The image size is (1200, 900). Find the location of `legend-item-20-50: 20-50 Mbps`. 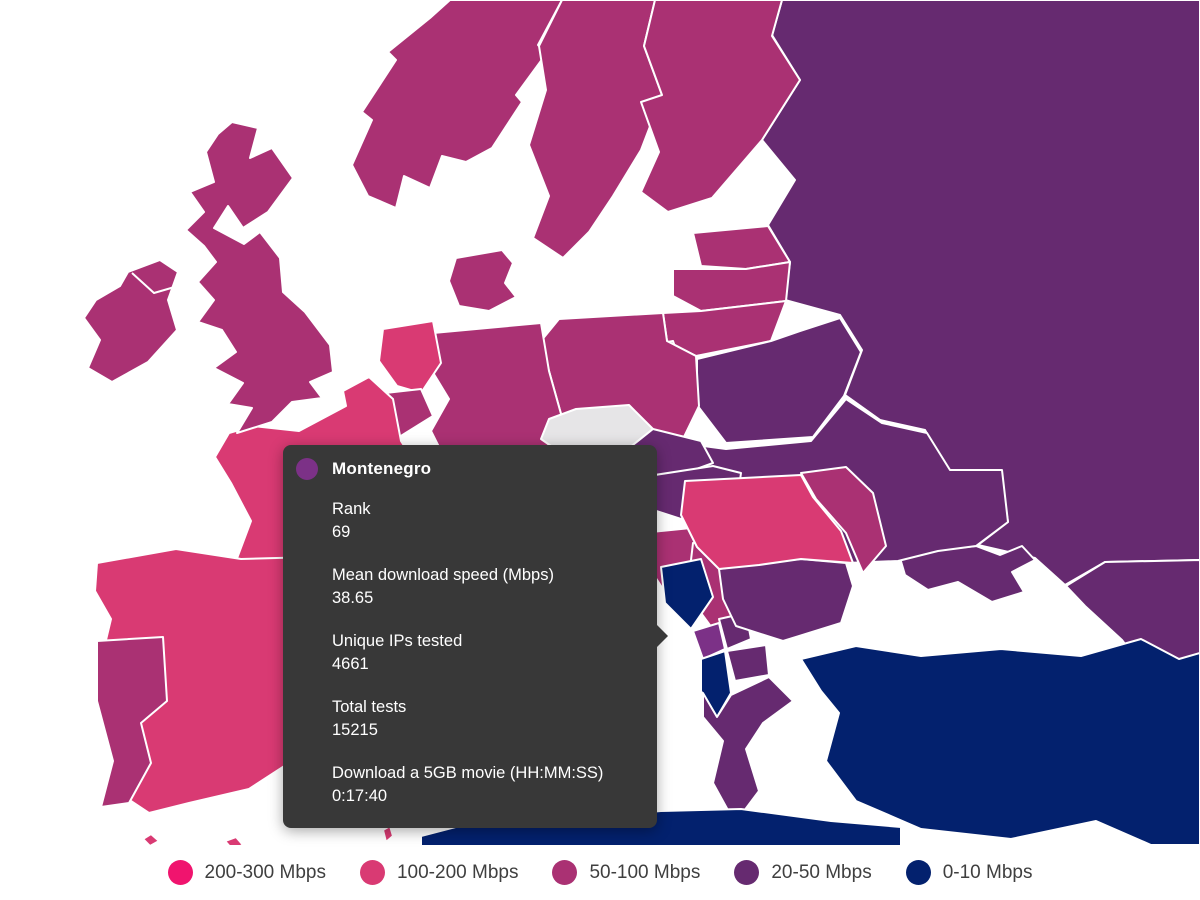

legend-item-20-50: 20-50 Mbps is located at coordinates (803, 872).